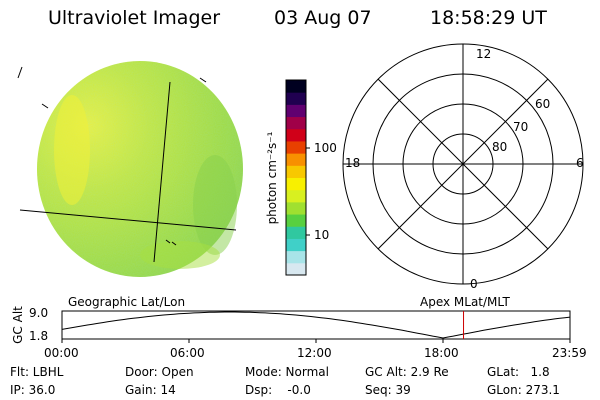 The width and height of the screenshot is (600, 400). I want to click on orbit-xtick-3: 18:00, so click(441, 353).